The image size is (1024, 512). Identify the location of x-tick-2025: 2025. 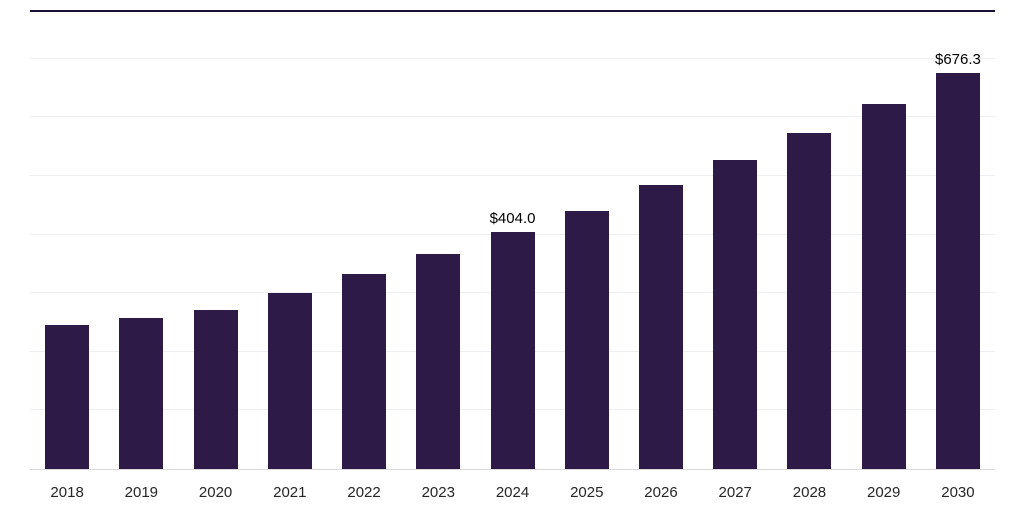
(587, 492).